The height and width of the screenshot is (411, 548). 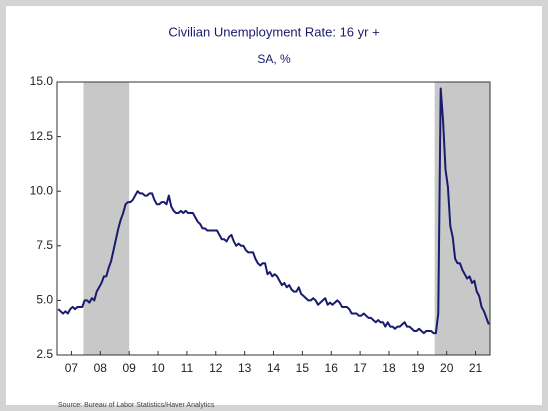 What do you see at coordinates (274, 368) in the screenshot?
I see `x-tick-label: 14` at bounding box center [274, 368].